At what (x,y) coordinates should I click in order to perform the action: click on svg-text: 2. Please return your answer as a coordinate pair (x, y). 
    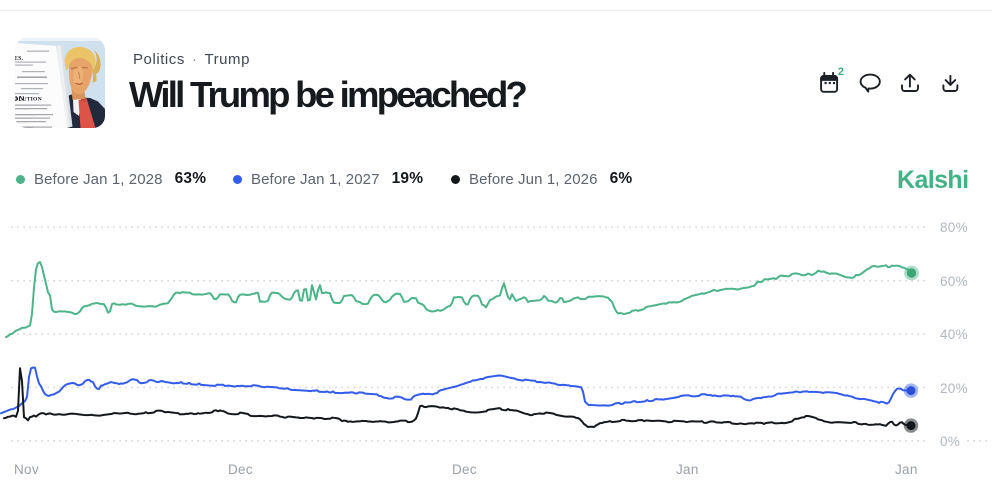
    Looking at the image, I should click on (841, 72).